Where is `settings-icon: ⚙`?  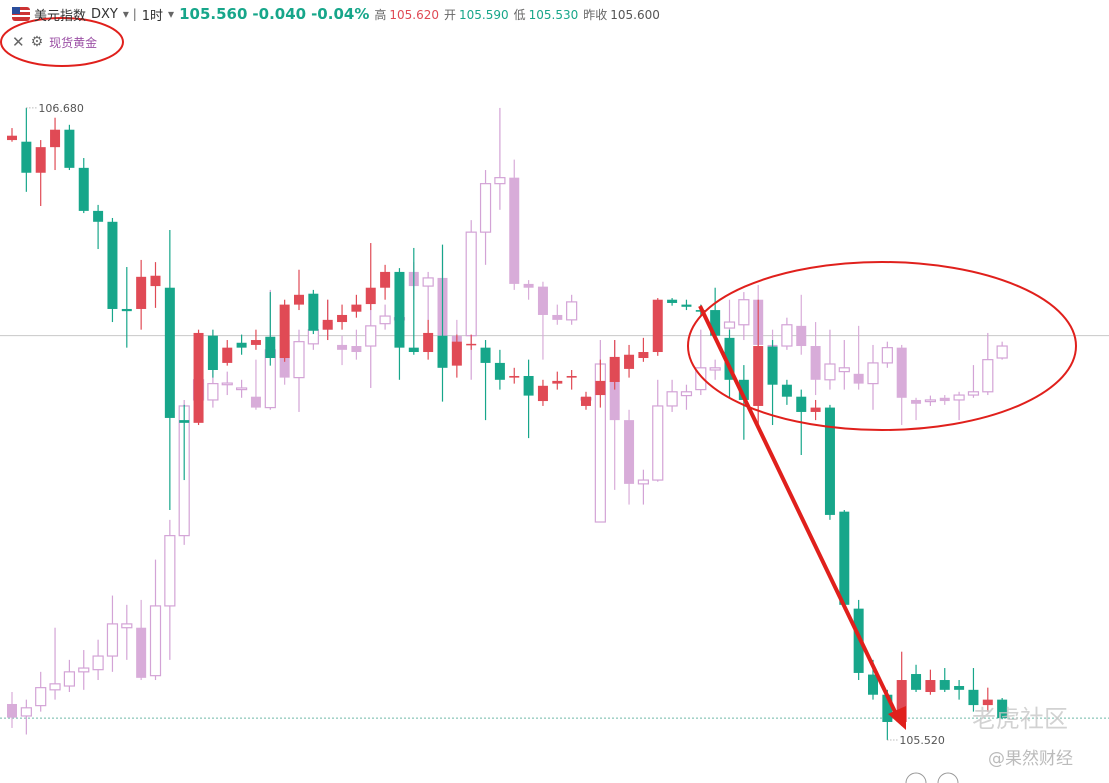 settings-icon: ⚙ is located at coordinates (37, 42).